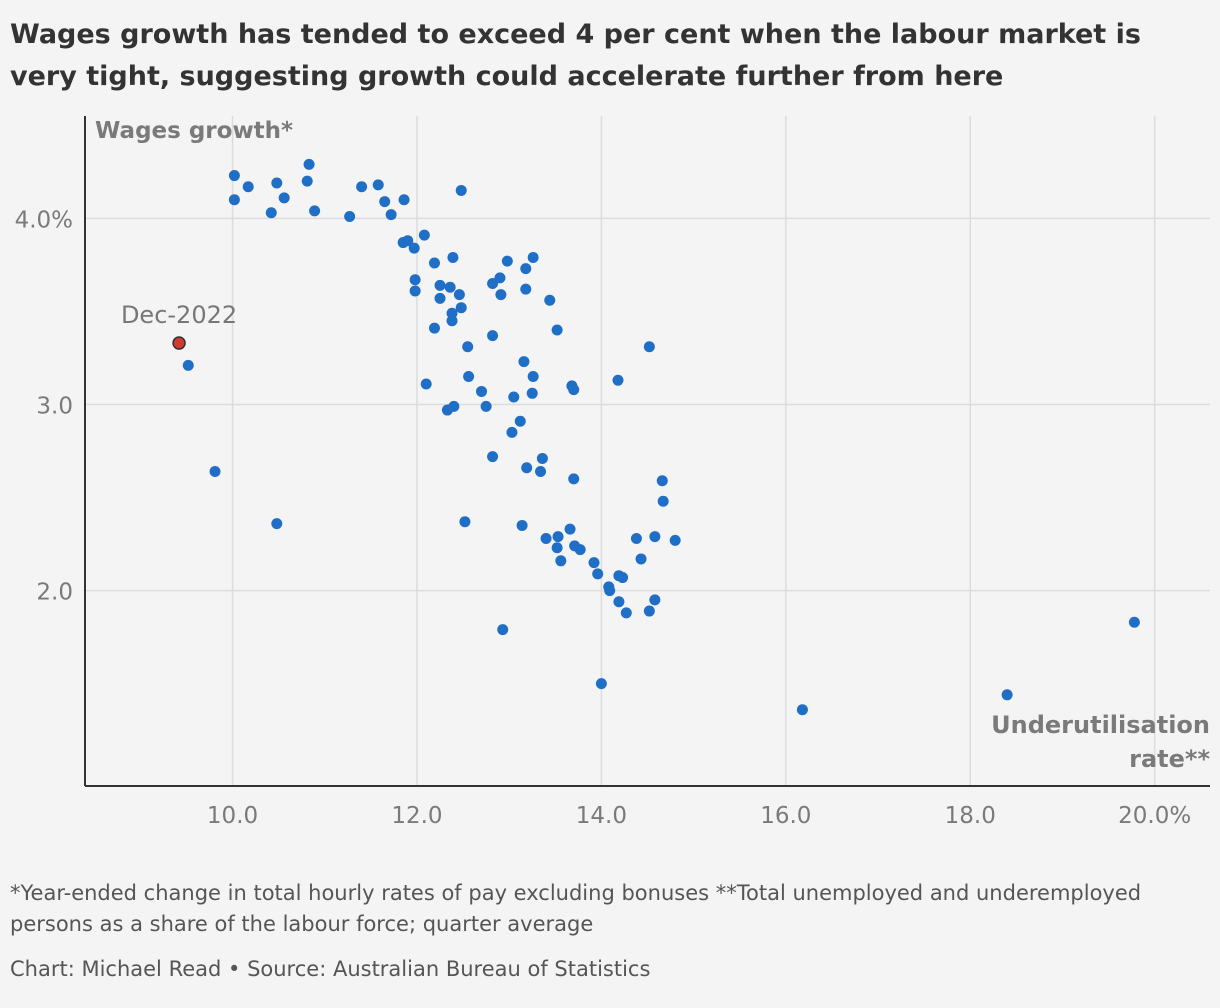 The width and height of the screenshot is (1220, 1008). Describe the element at coordinates (232, 816) in the screenshot. I see `x-tick-label: 10.0` at that location.